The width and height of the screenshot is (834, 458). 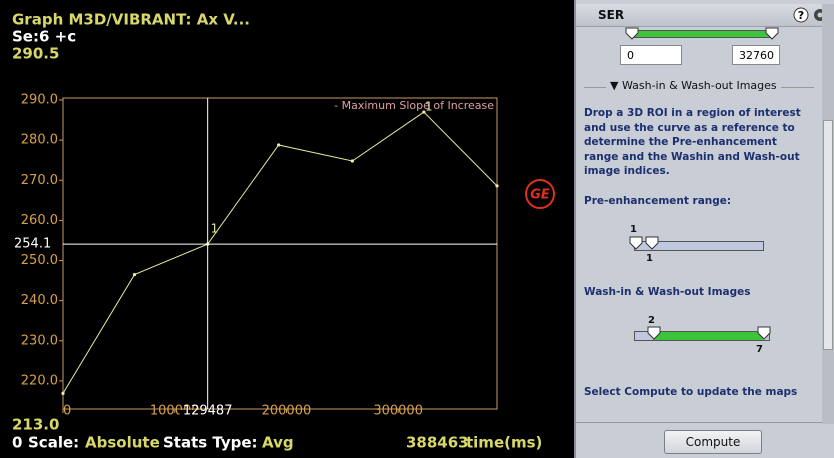 What do you see at coordinates (633, 229) in the screenshot?
I see `pre-start: 1` at bounding box center [633, 229].